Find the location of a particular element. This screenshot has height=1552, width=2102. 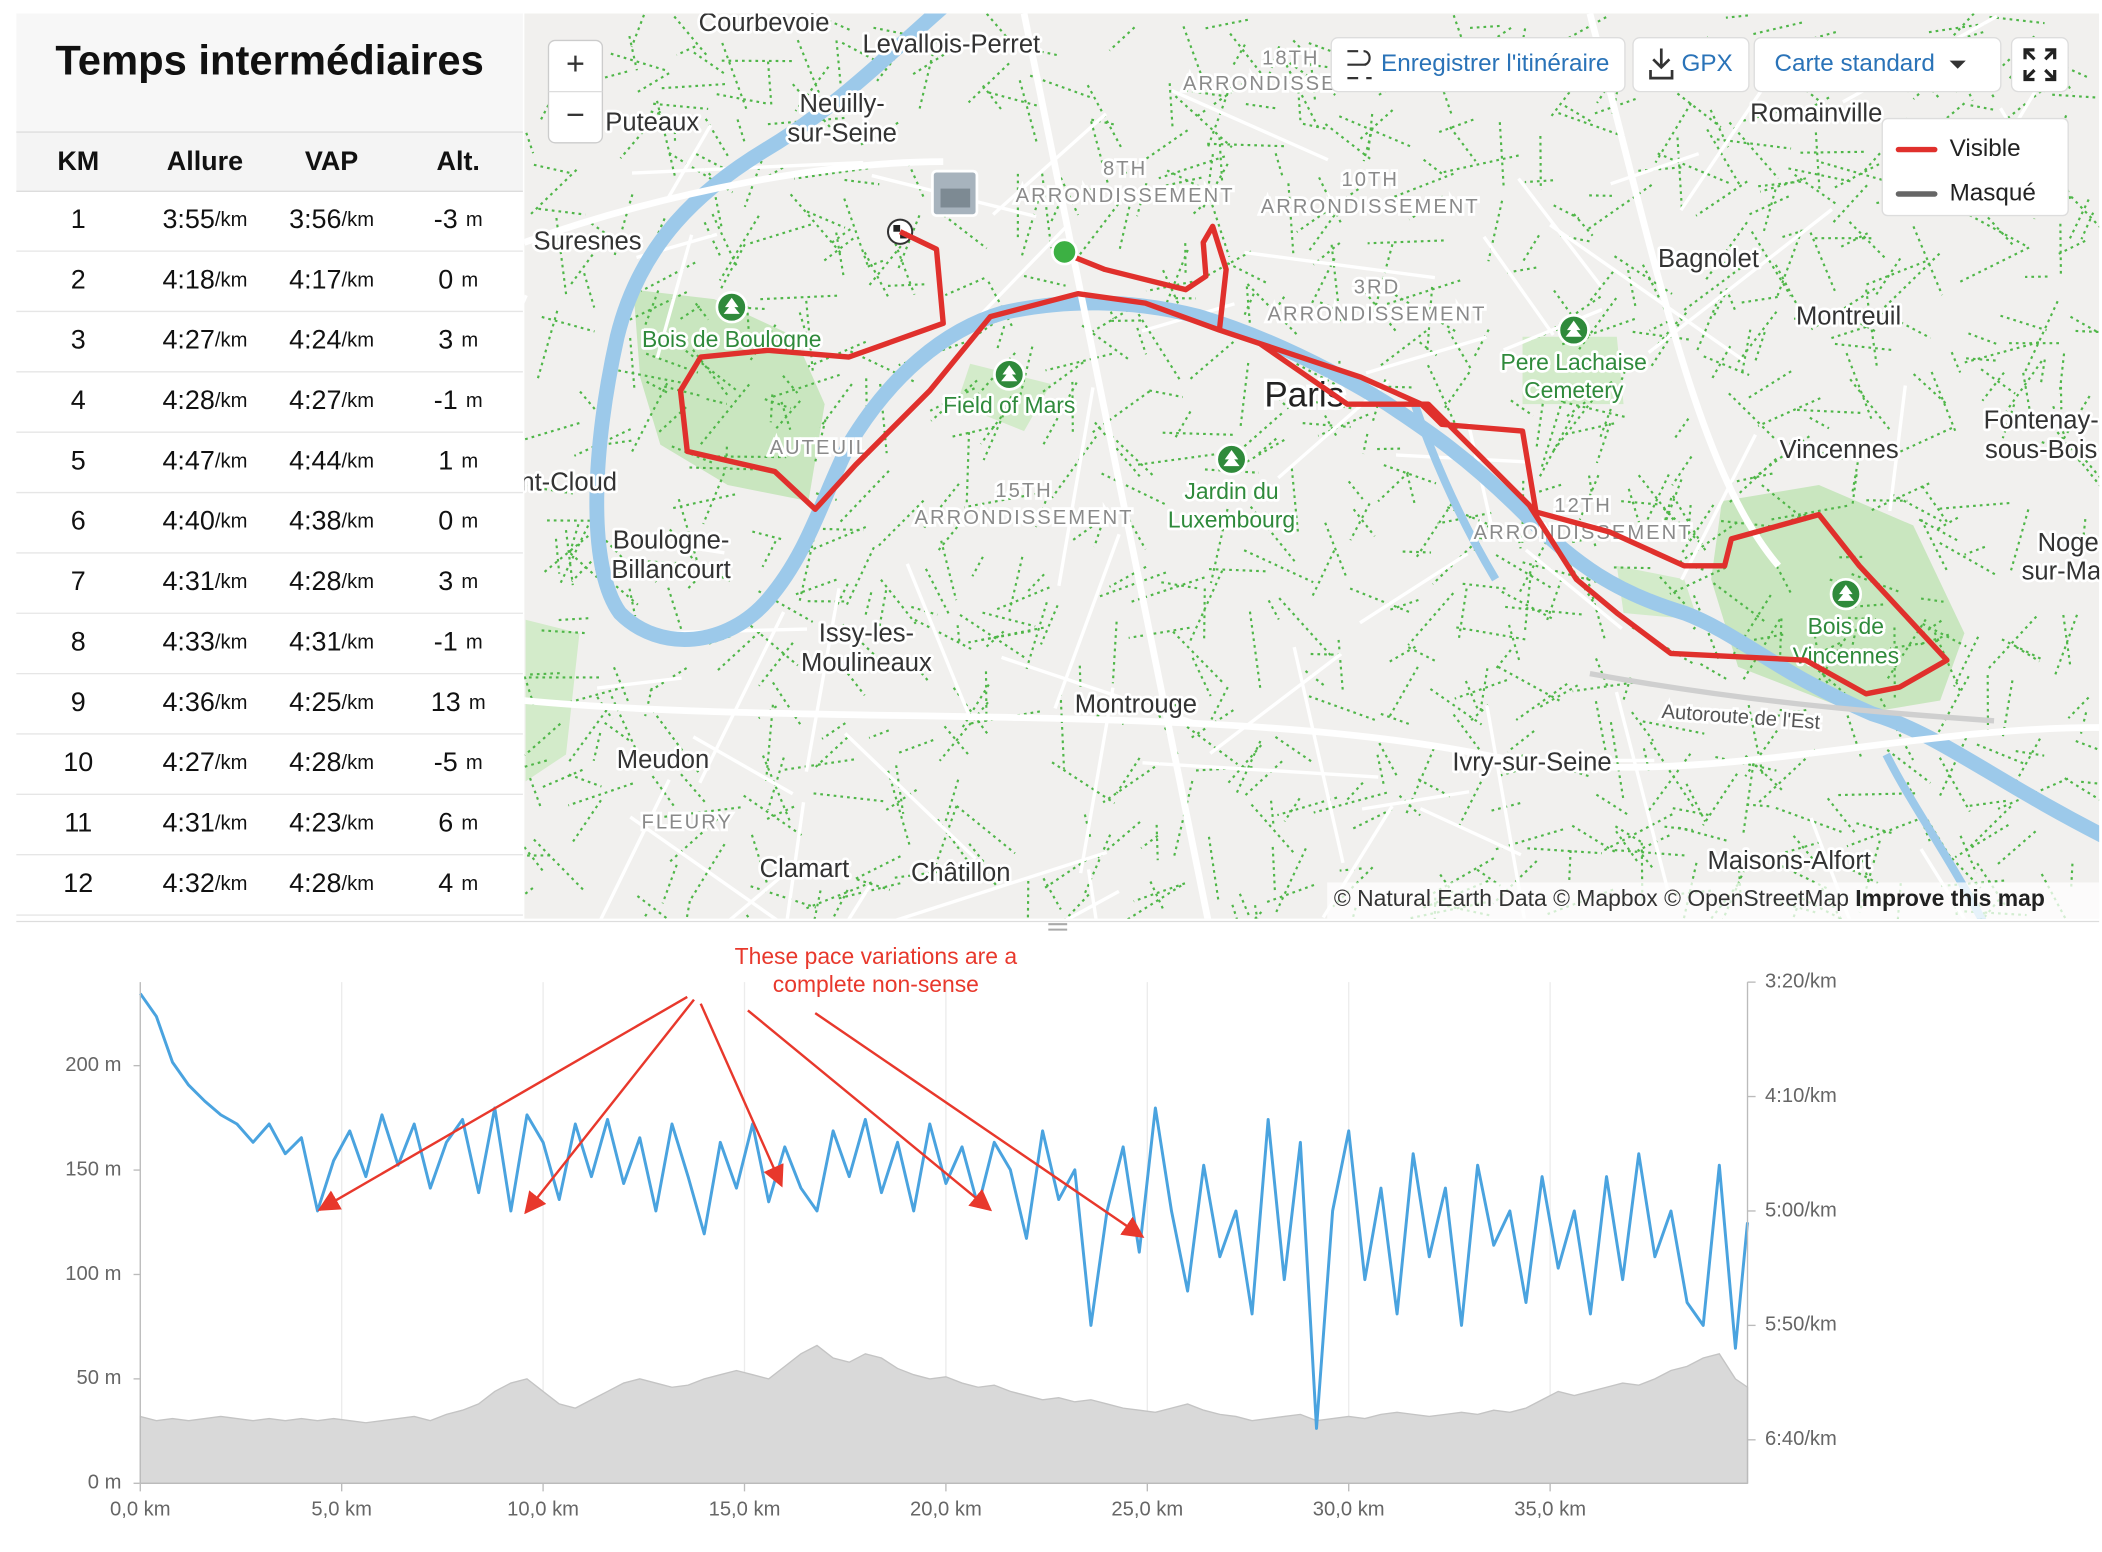

x-tick-label: 0,0 km is located at coordinates (140, 1510).